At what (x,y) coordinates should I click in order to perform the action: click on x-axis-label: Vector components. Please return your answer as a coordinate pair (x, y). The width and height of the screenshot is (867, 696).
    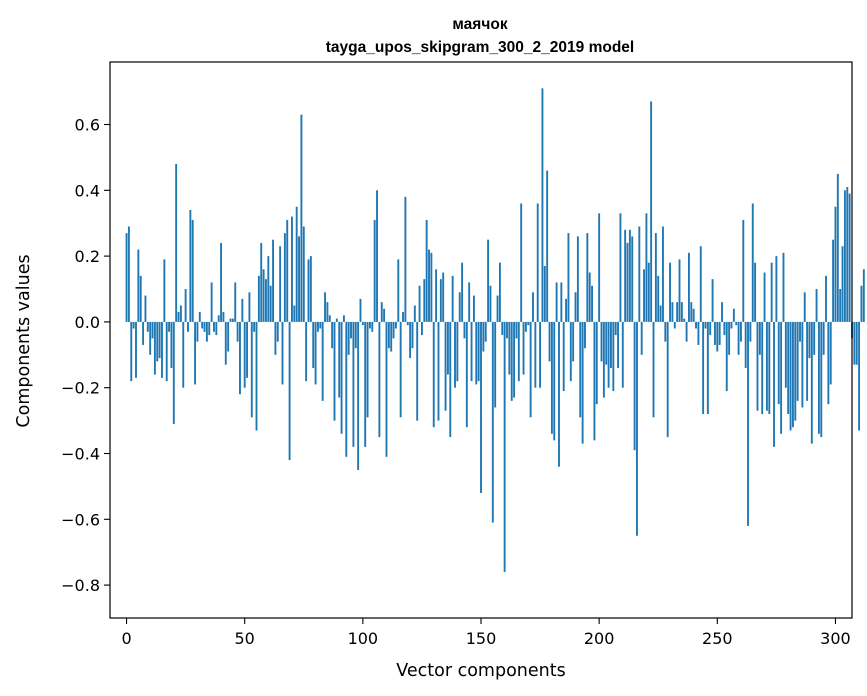
    Looking at the image, I should click on (480, 671).